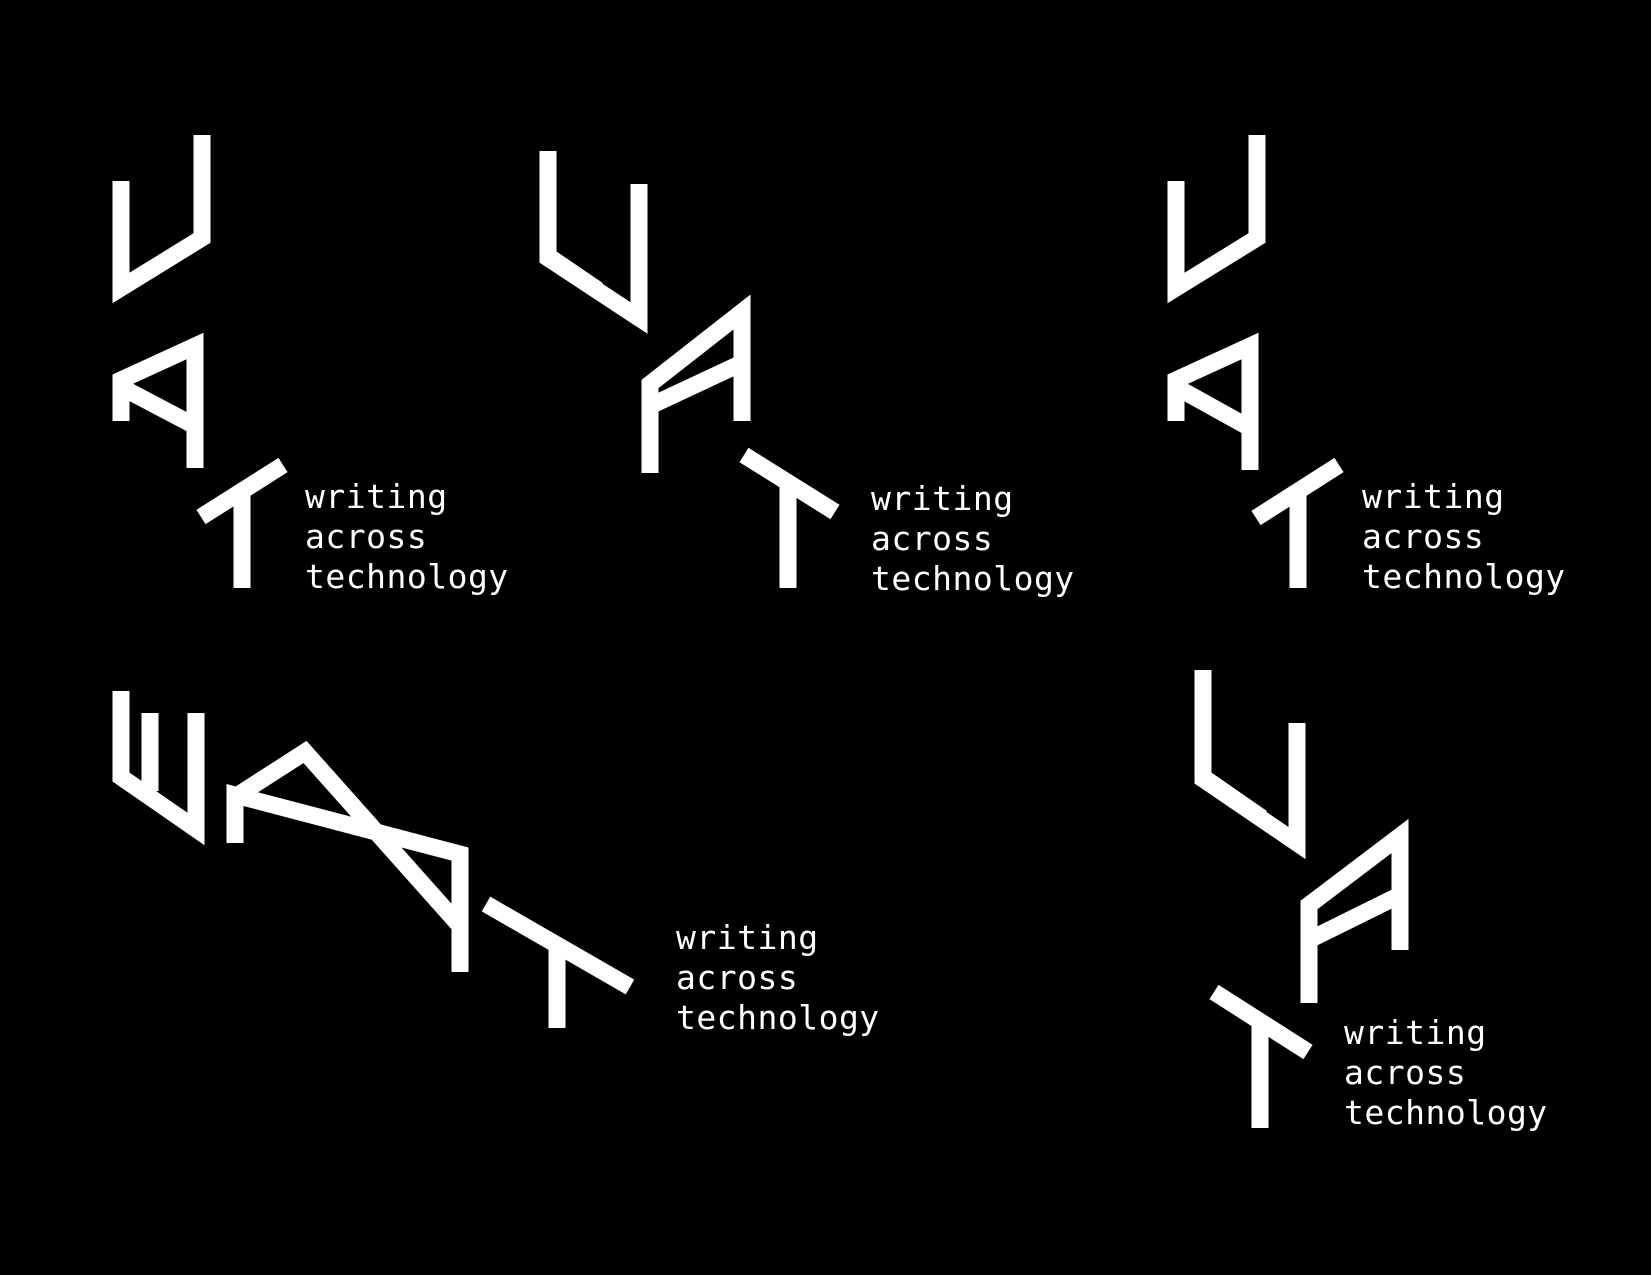 This screenshot has width=1651, height=1275. I want to click on wordmark-3: writing across technology, so click(1464, 537).